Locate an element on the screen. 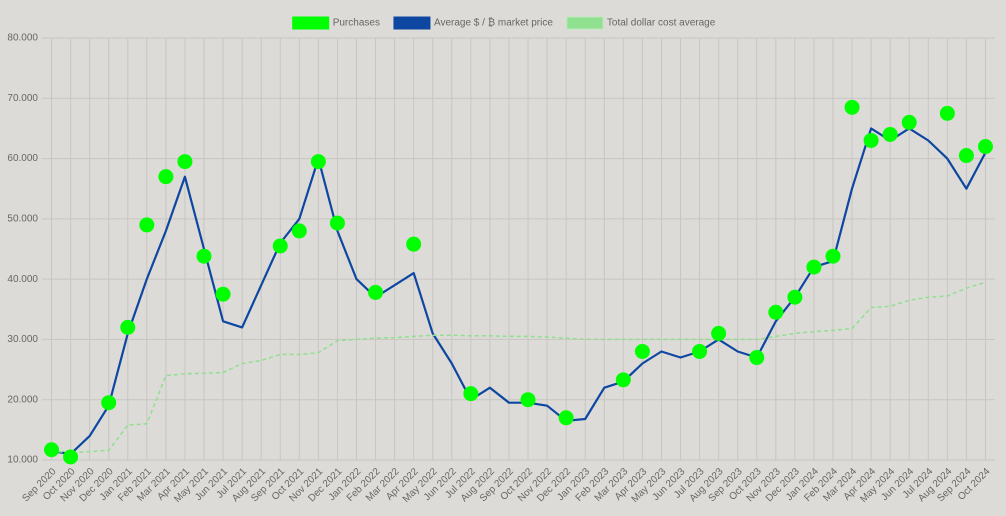 This screenshot has height=516, width=1006. y-tick-label: 40.000 is located at coordinates (22, 279).